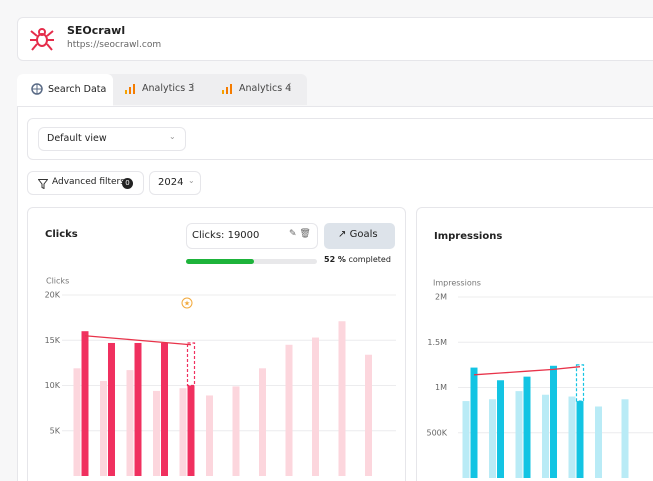 This screenshot has height=481, width=653. I want to click on edit-icons: ✎ 🗑, so click(300, 234).